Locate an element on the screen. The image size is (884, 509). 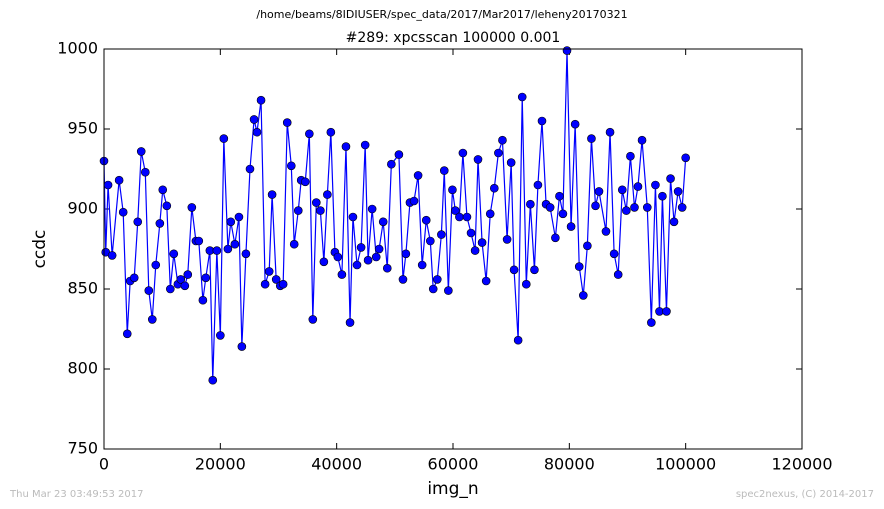
x-tick-label: 120000 is located at coordinates (801, 464).